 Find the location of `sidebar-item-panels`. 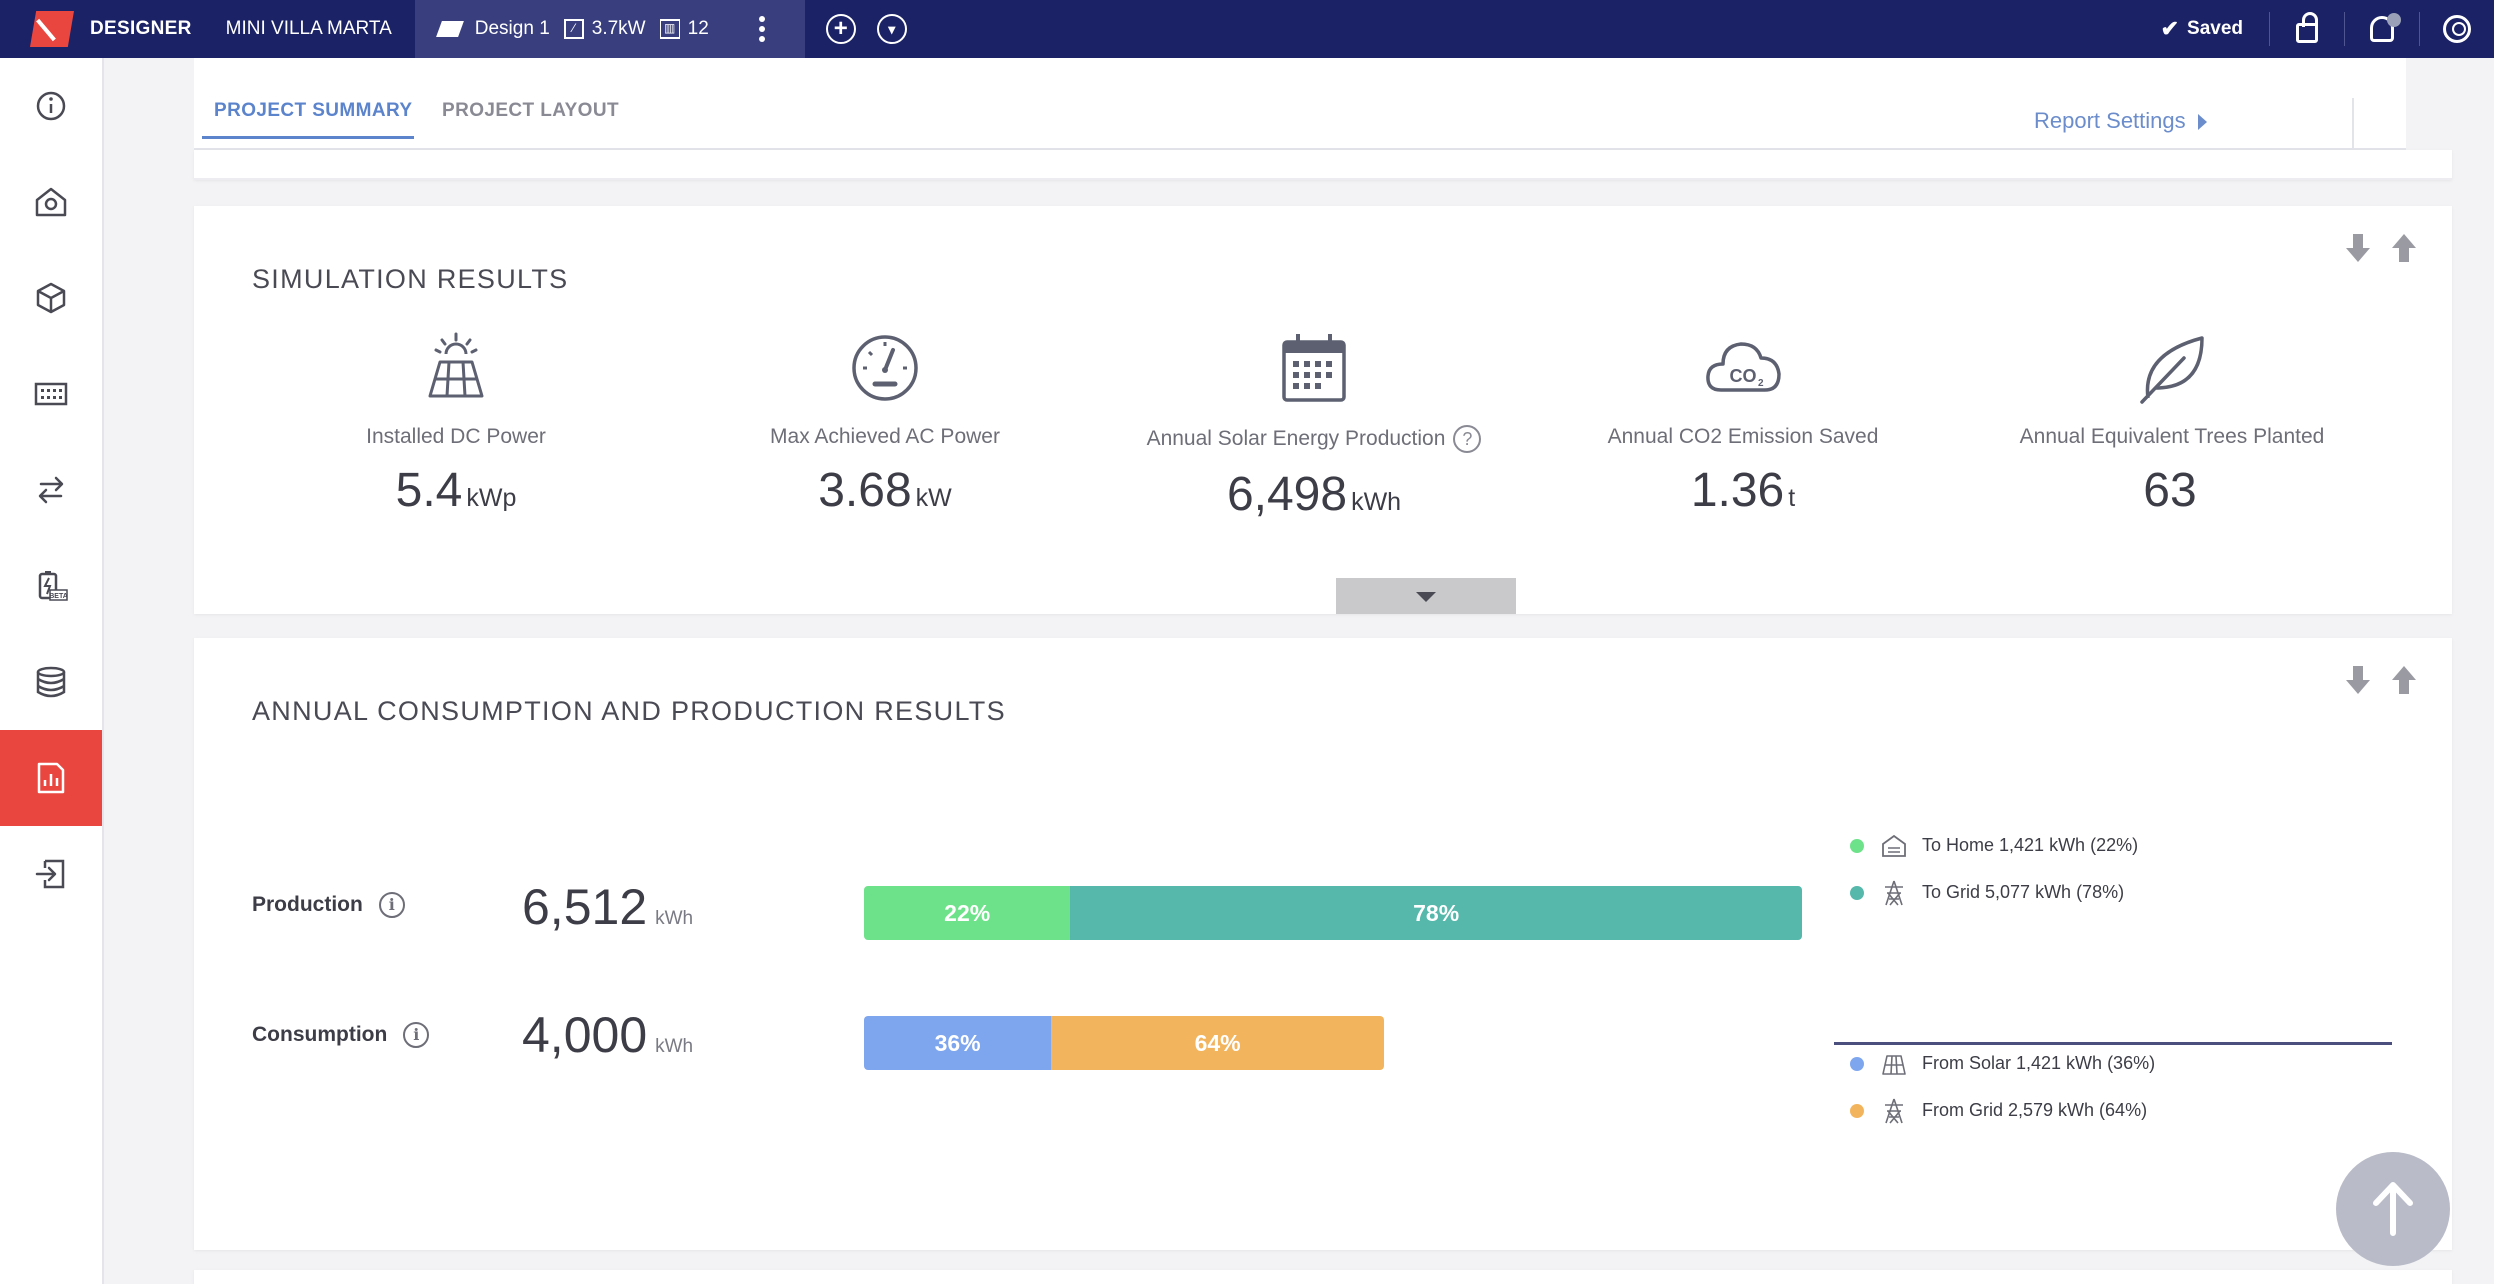

sidebar-item-panels is located at coordinates (51, 394).